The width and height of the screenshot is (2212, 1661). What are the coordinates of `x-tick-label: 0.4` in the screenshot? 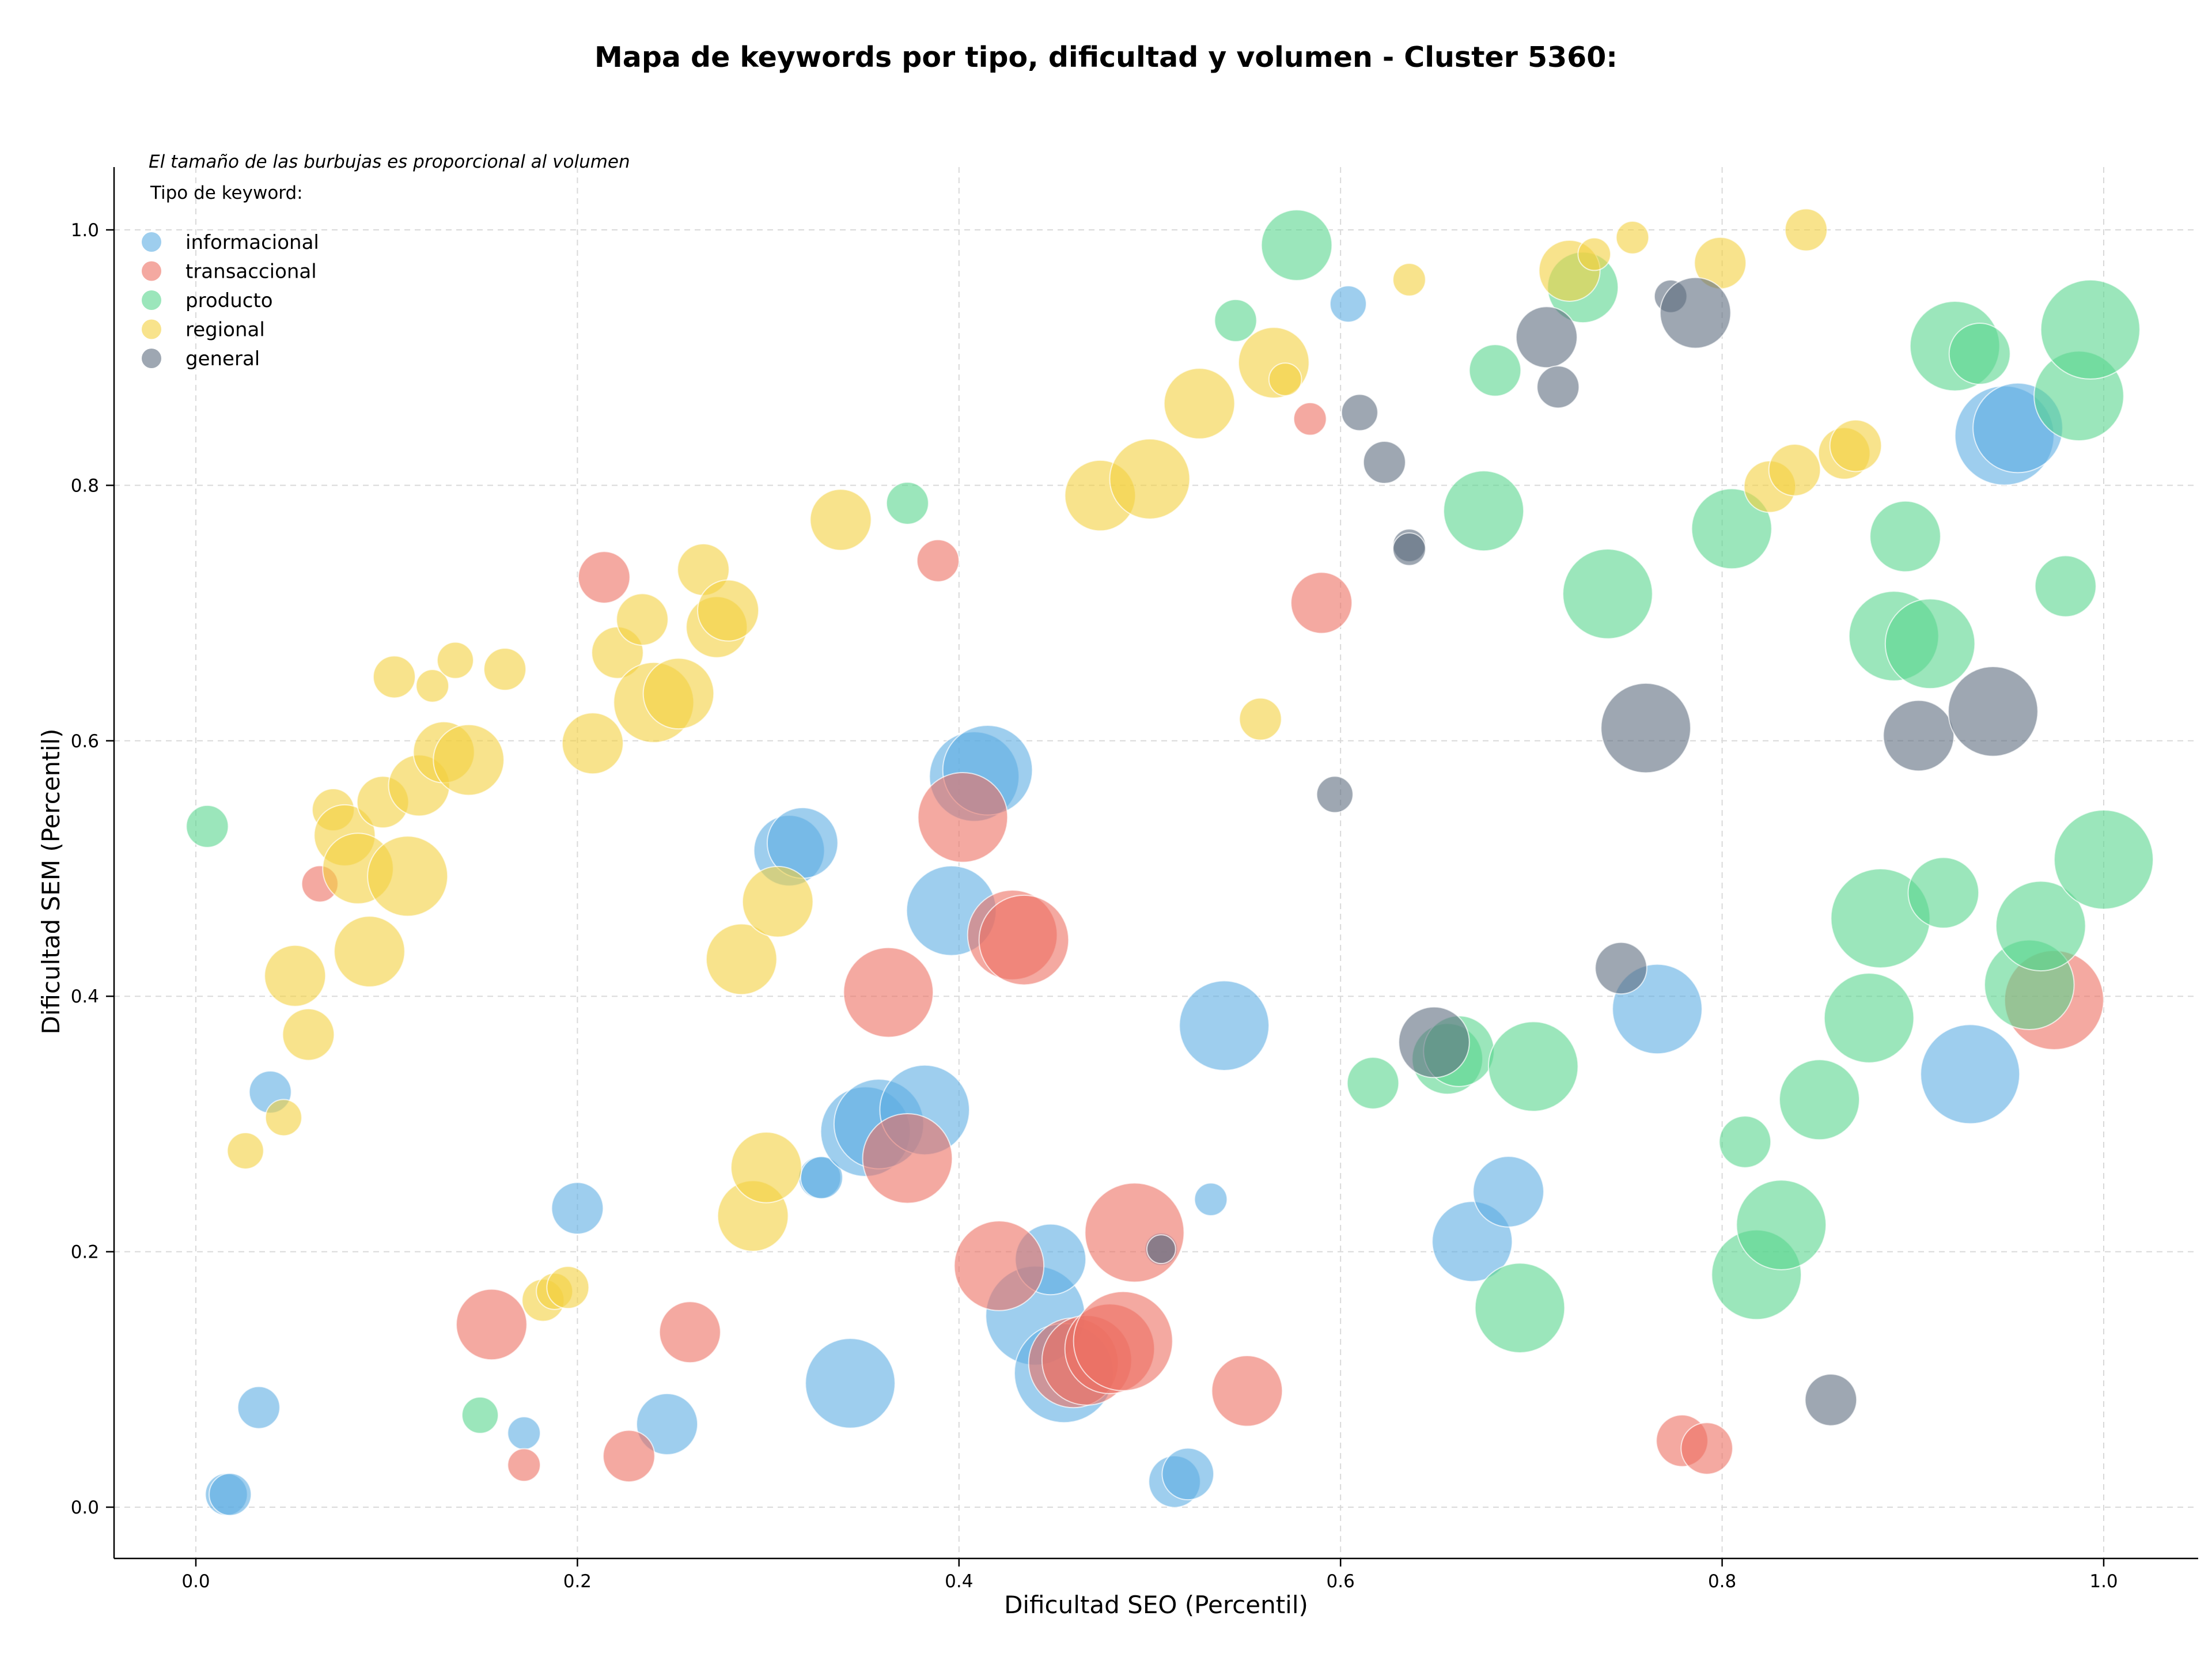 It's located at (959, 1581).